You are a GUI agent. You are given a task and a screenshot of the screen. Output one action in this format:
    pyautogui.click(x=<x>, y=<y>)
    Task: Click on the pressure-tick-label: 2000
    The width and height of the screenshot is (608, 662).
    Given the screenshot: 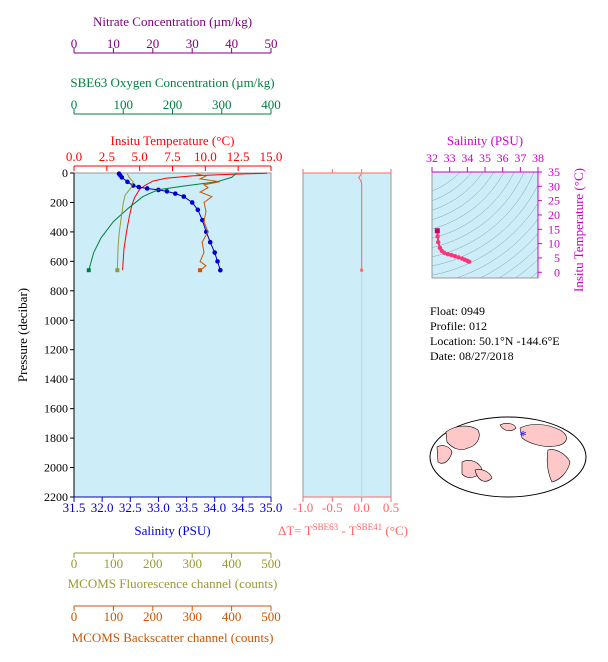 What is the action you would take?
    pyautogui.click(x=56, y=468)
    